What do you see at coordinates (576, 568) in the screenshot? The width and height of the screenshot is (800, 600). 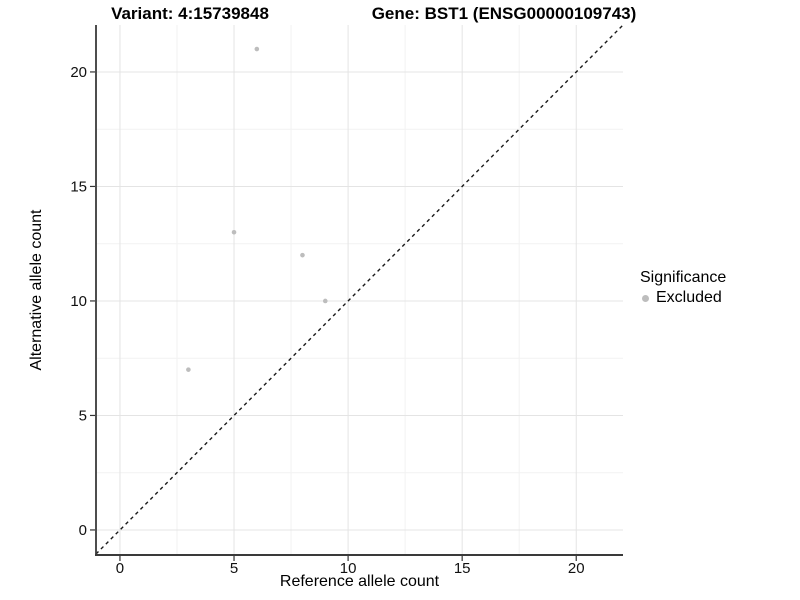 I see `x-tick-label: 20` at bounding box center [576, 568].